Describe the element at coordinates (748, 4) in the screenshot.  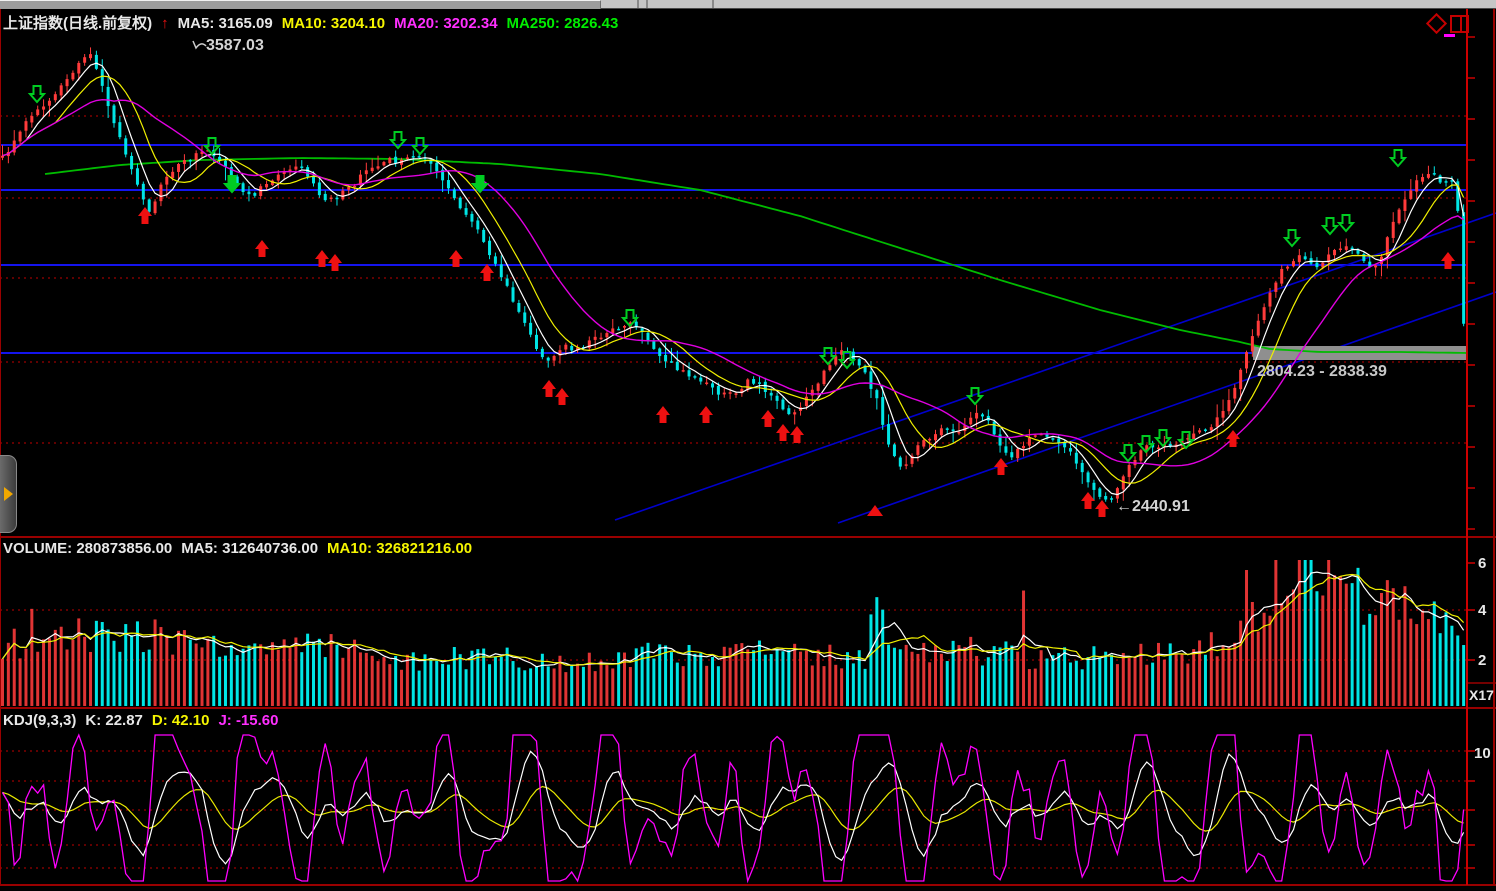
I see `horizontal-scrollbar` at that location.